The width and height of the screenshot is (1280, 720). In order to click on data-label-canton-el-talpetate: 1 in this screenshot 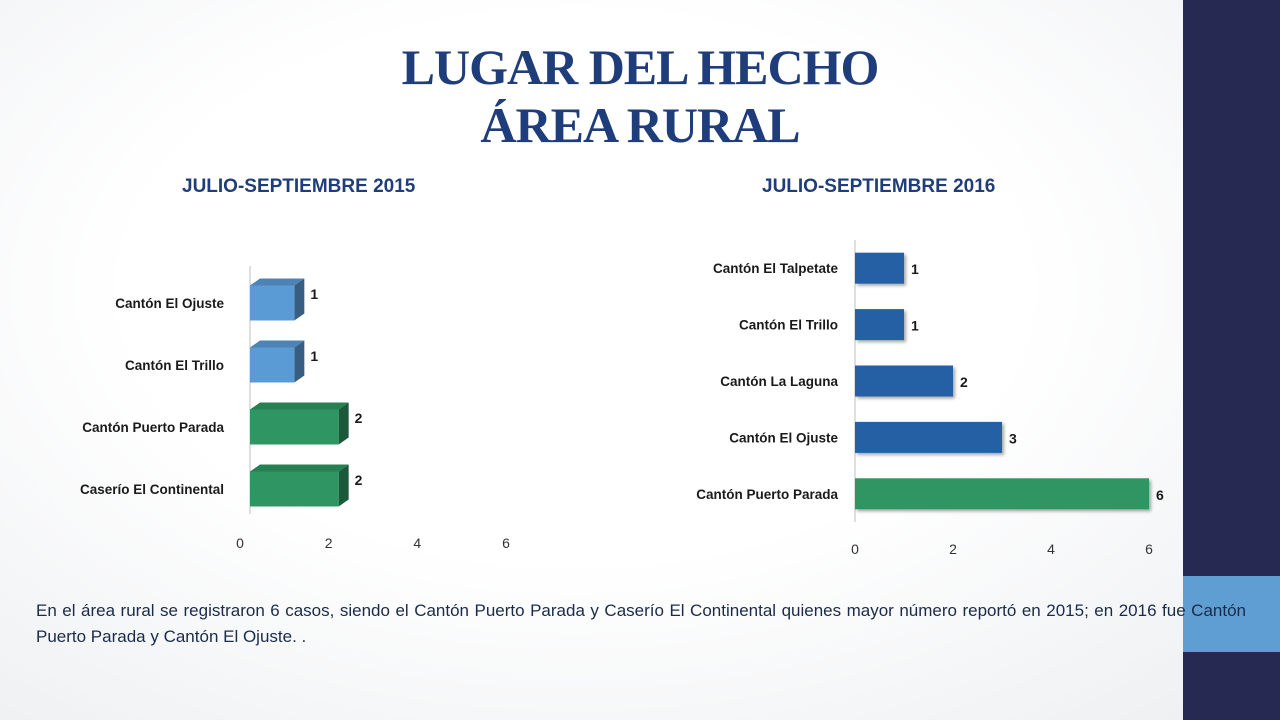, I will do `click(915, 269)`.